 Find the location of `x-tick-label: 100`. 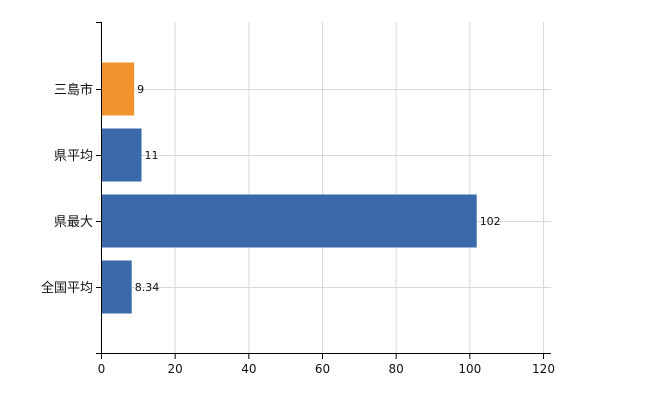

x-tick-label: 100 is located at coordinates (469, 369).